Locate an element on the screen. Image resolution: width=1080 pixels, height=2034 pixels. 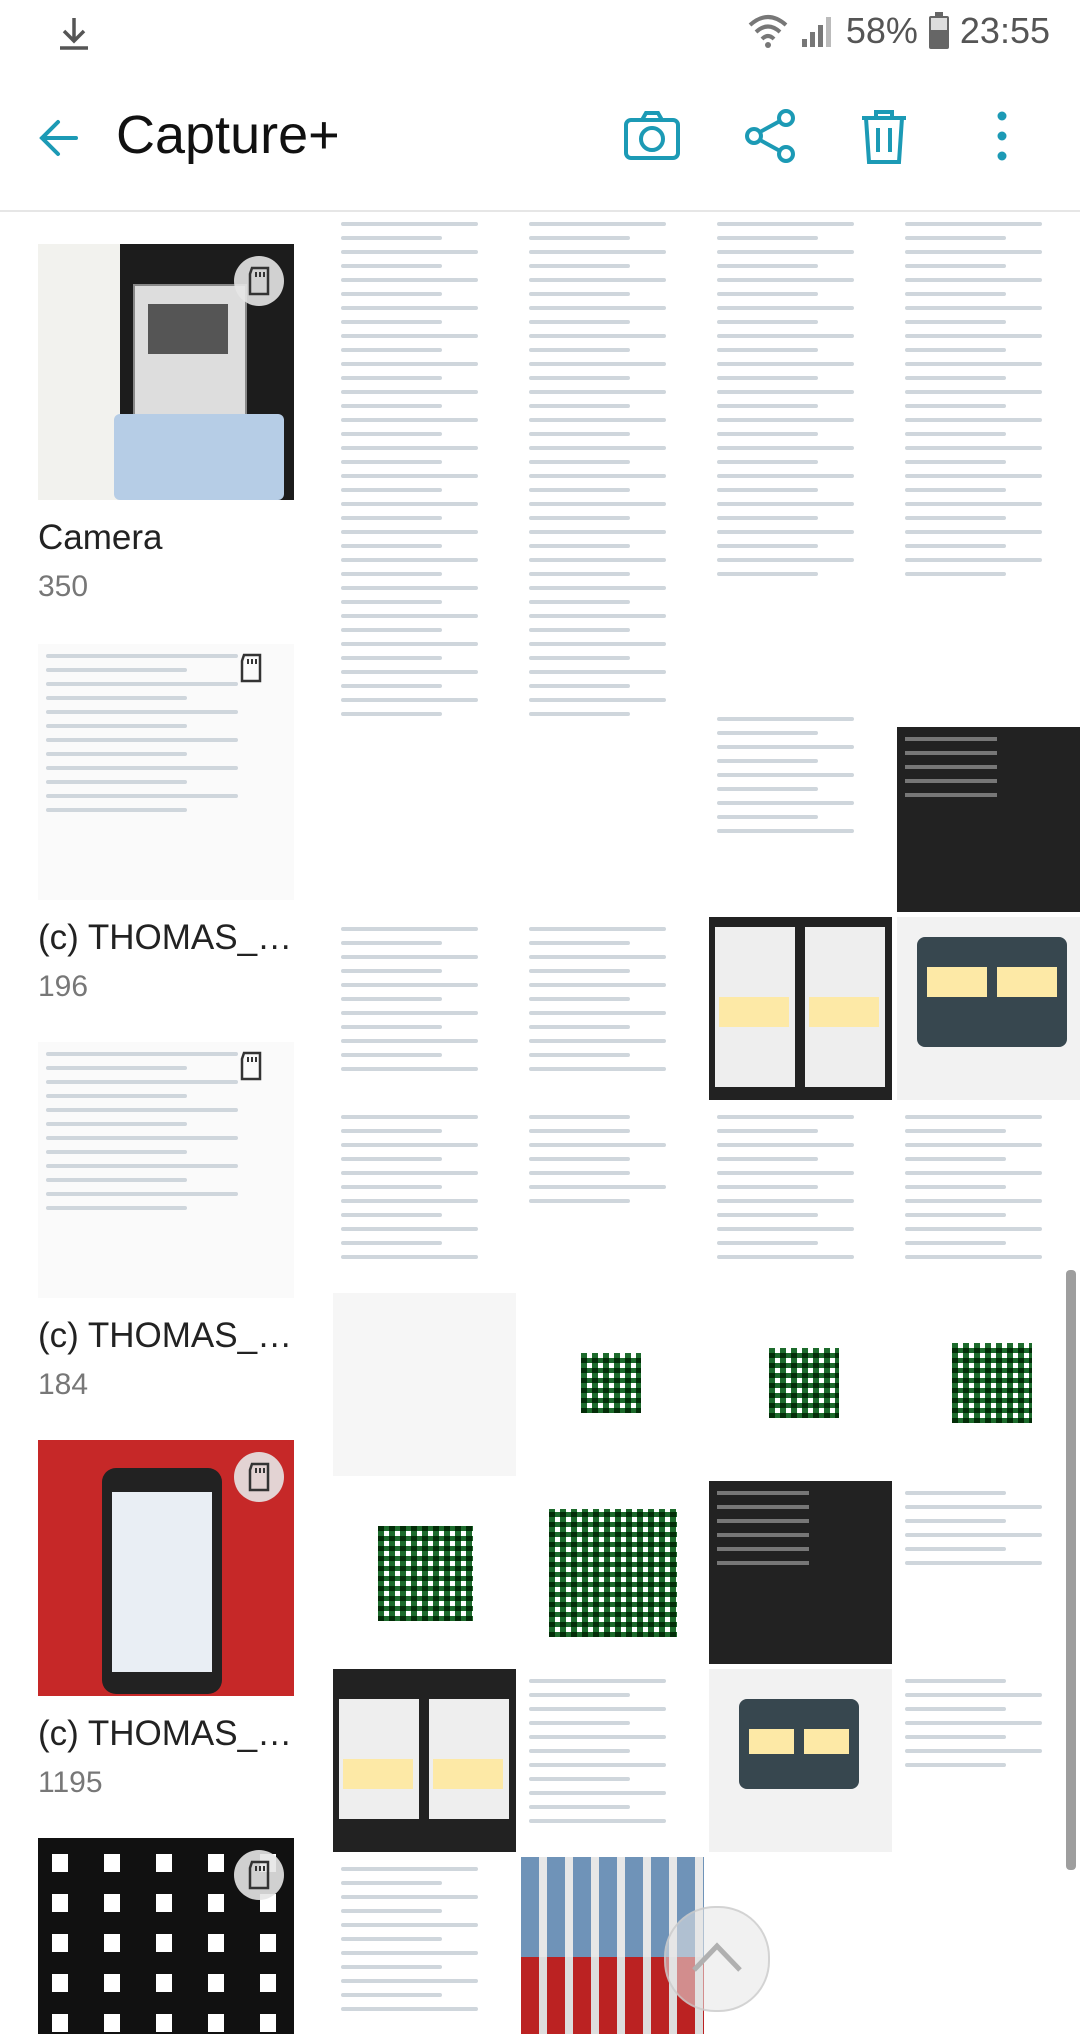
camera-icon is located at coordinates (652, 136).